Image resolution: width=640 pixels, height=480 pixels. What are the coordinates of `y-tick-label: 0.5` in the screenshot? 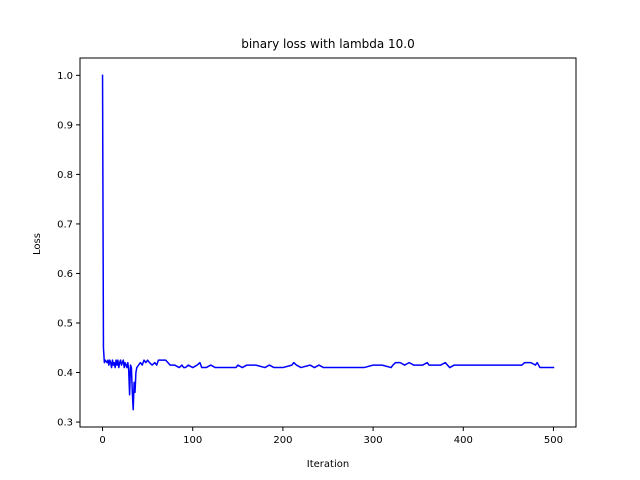 It's located at (65, 323).